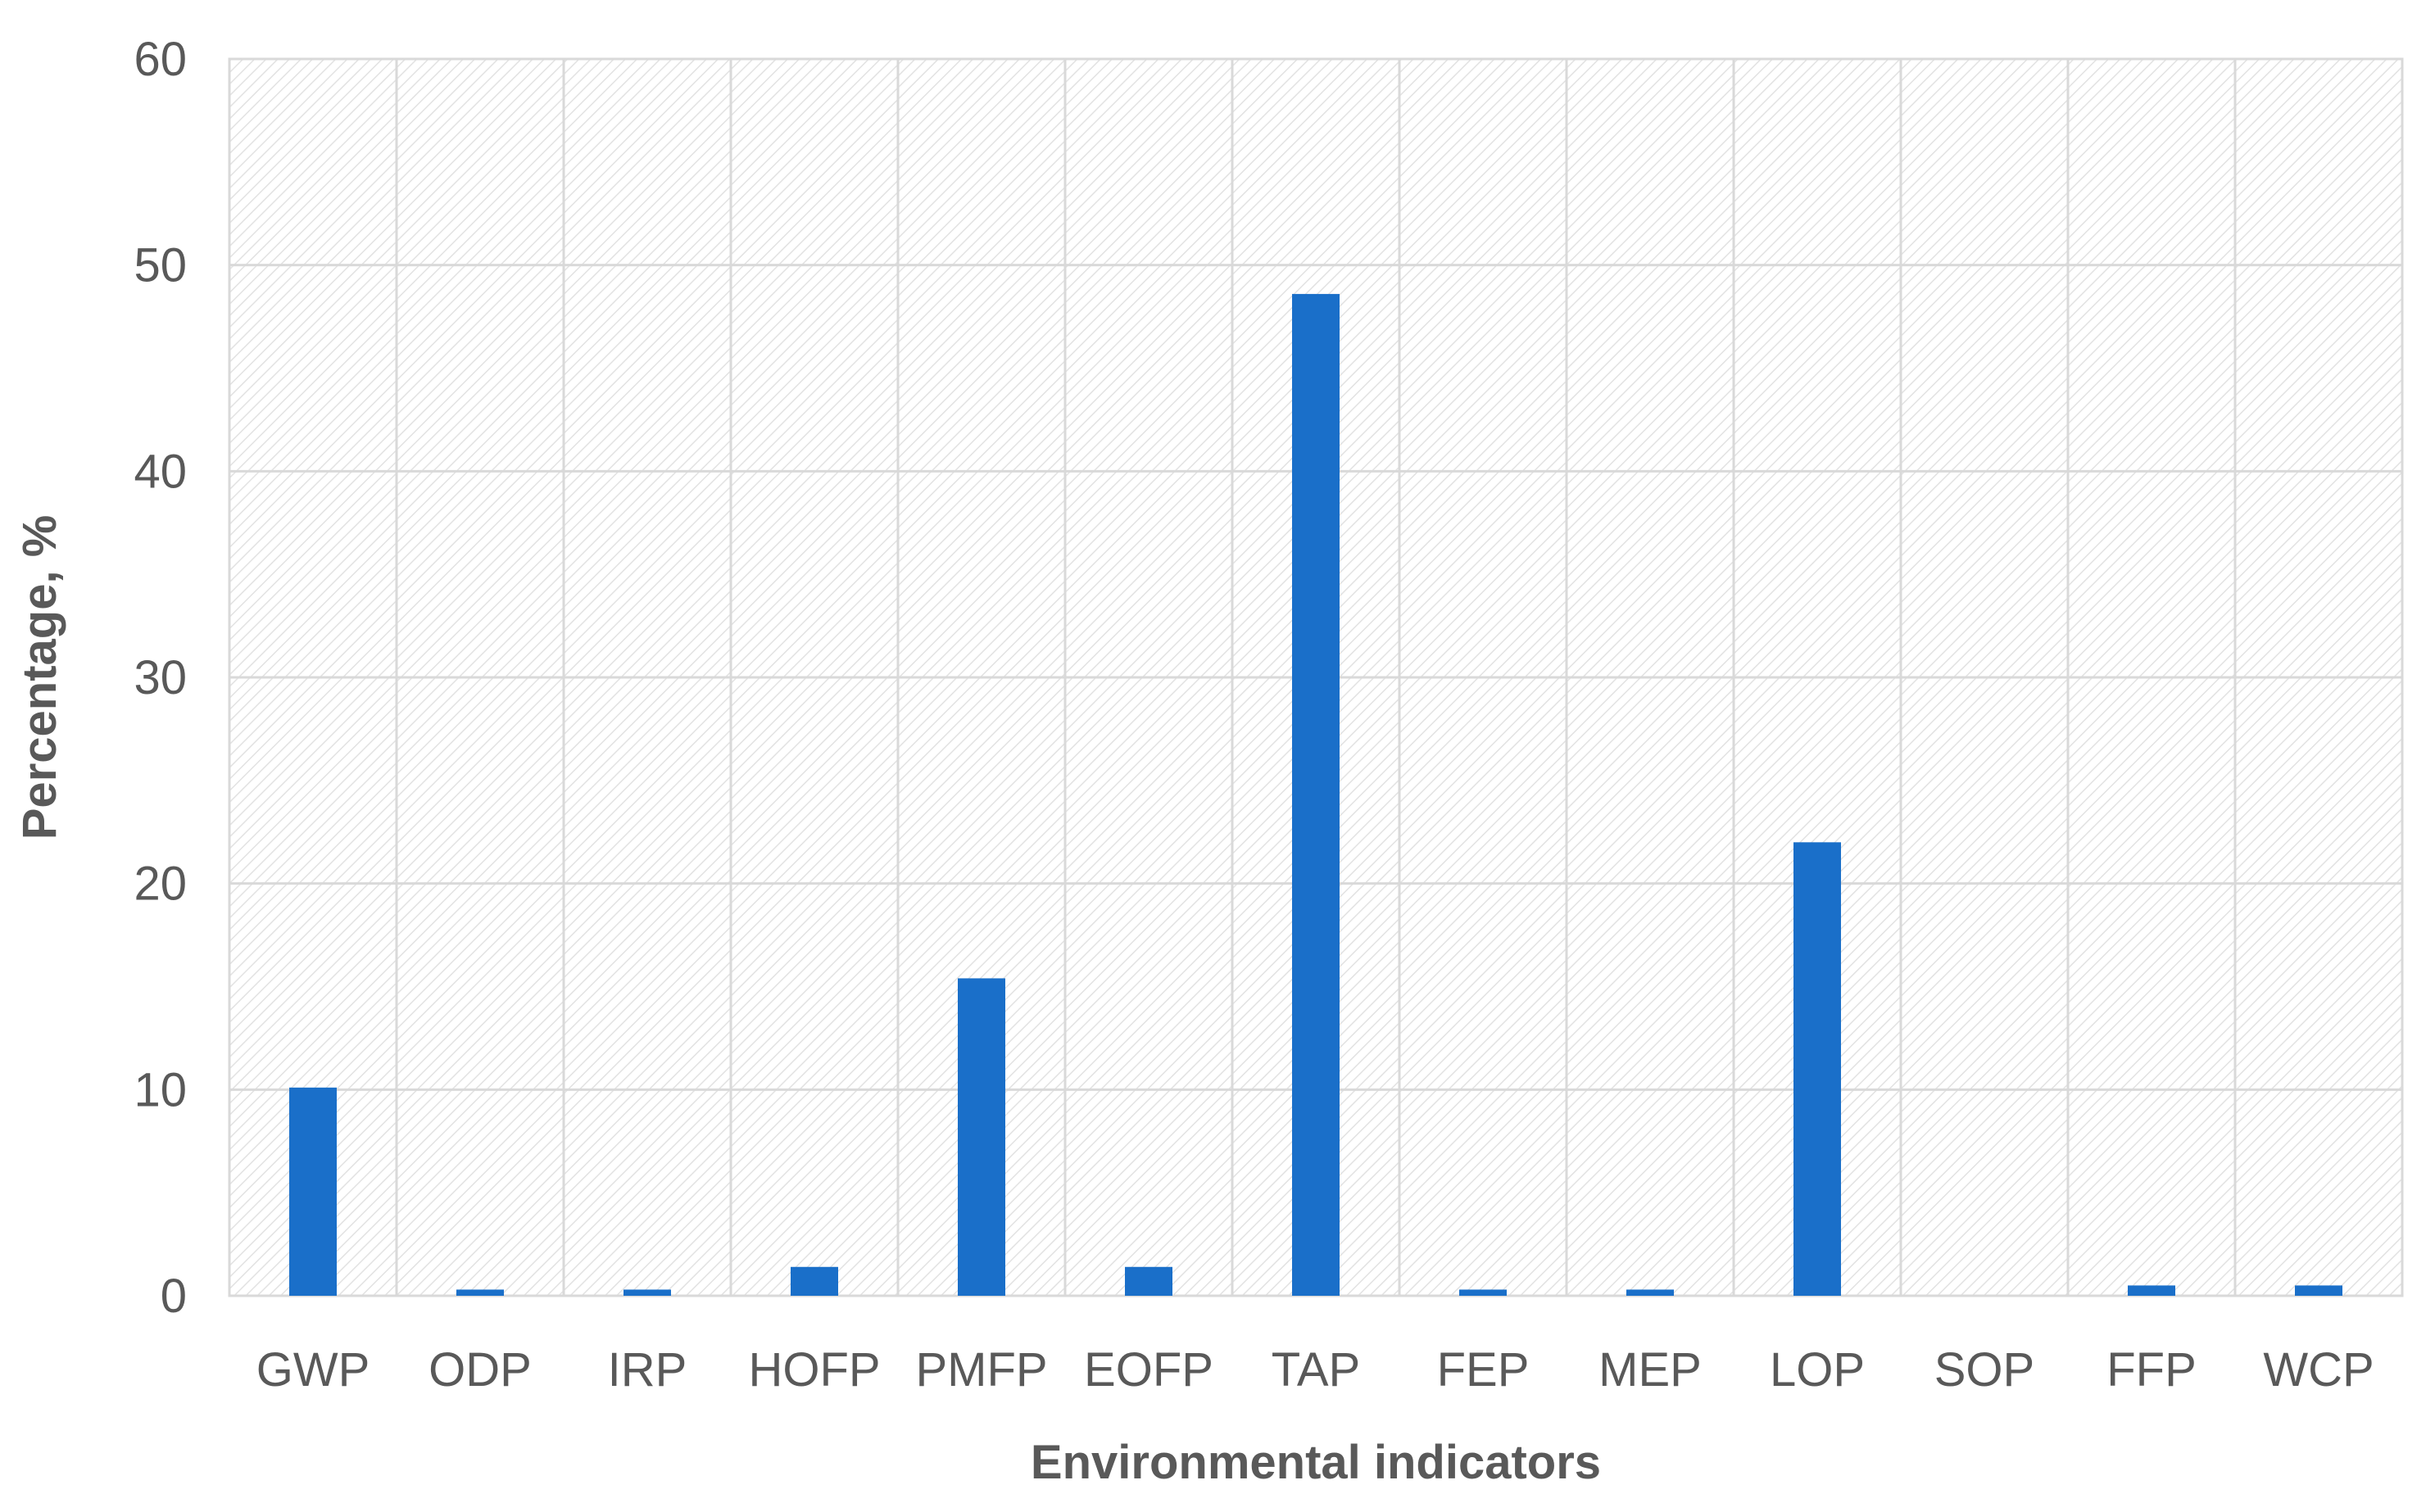  What do you see at coordinates (160, 472) in the screenshot?
I see `y-tick-label: 40` at bounding box center [160, 472].